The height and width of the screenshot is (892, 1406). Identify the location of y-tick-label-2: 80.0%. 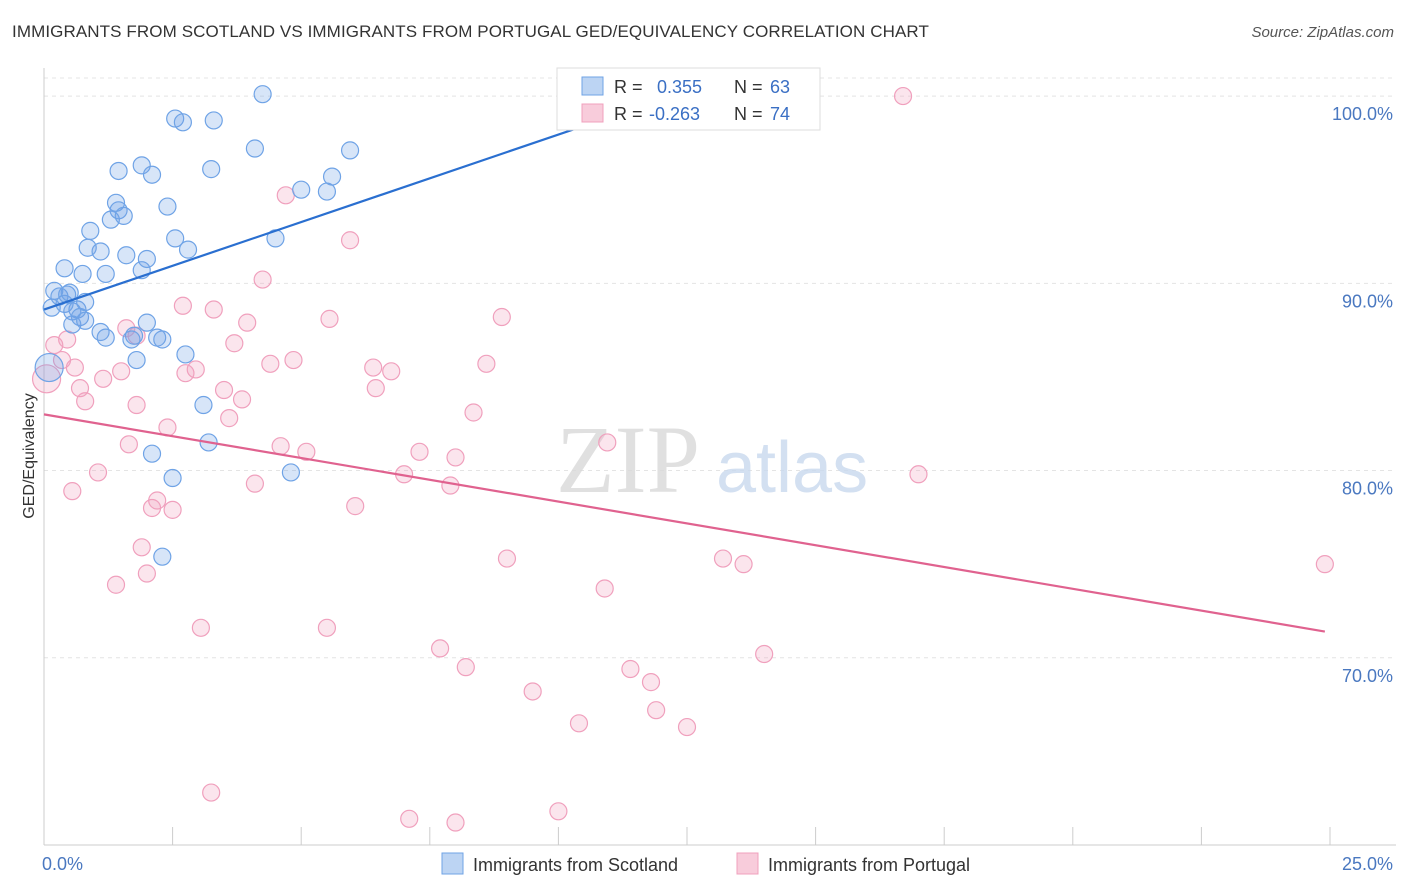
(1367, 489).